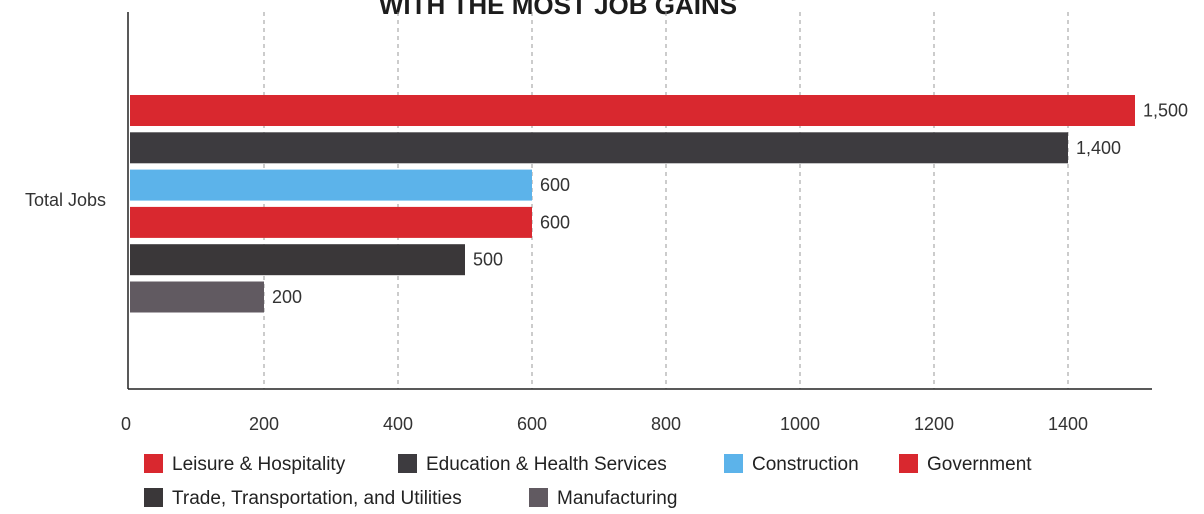 The height and width of the screenshot is (514, 1204). What do you see at coordinates (617, 498) in the screenshot?
I see `legend-label: Manufacturing` at bounding box center [617, 498].